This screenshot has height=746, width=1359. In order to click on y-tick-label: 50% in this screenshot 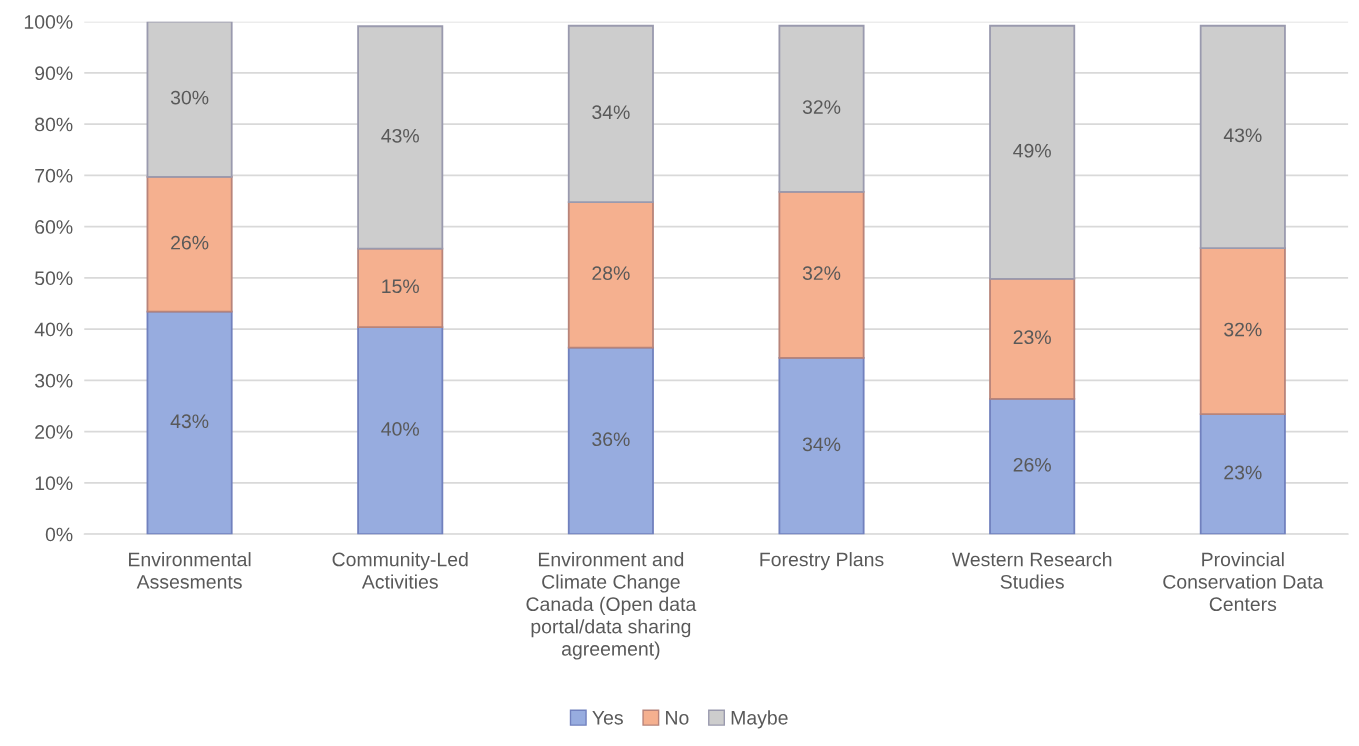, I will do `click(54, 278)`.